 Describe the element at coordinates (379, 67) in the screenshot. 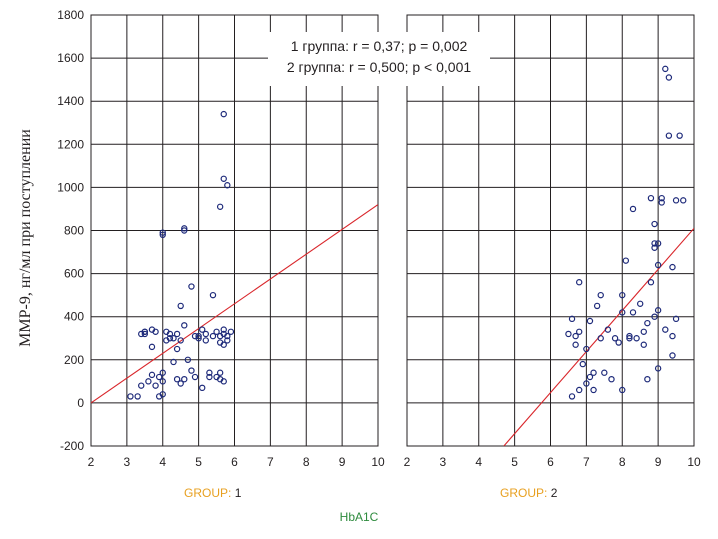

I see `stats-line-group-2: 2 группа: r = 0,500; p < 0,001` at that location.